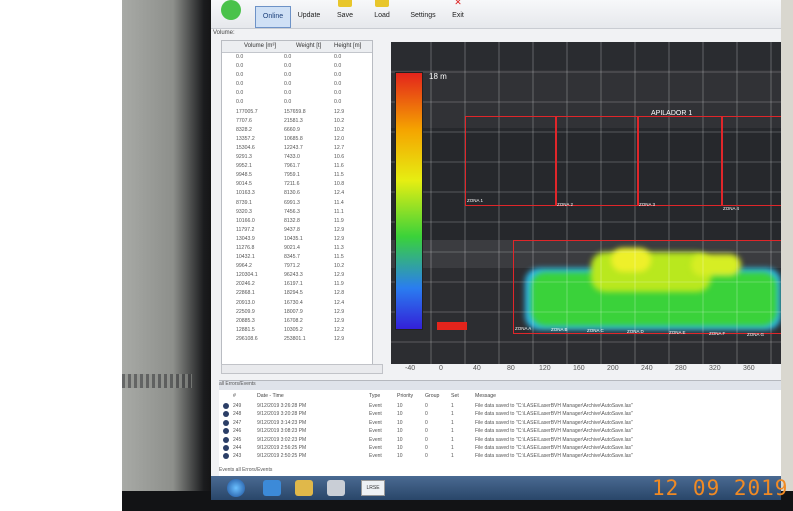 This screenshot has height=511, width=793. I want to click on volume-row: 11797.2 9437.8 12.9, so click(297, 230).